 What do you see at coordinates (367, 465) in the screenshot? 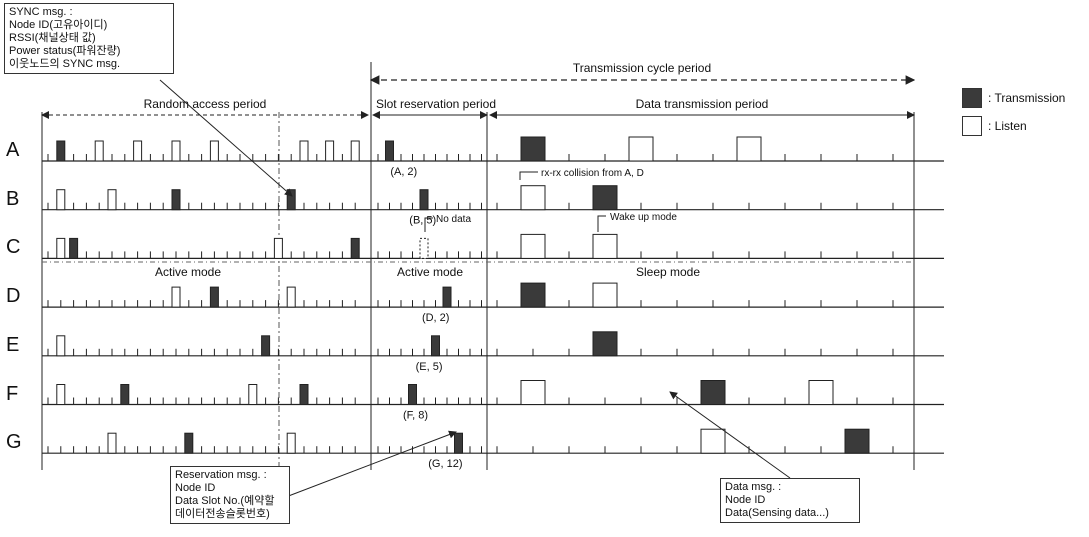
I see `reservation-pointer` at bounding box center [367, 465].